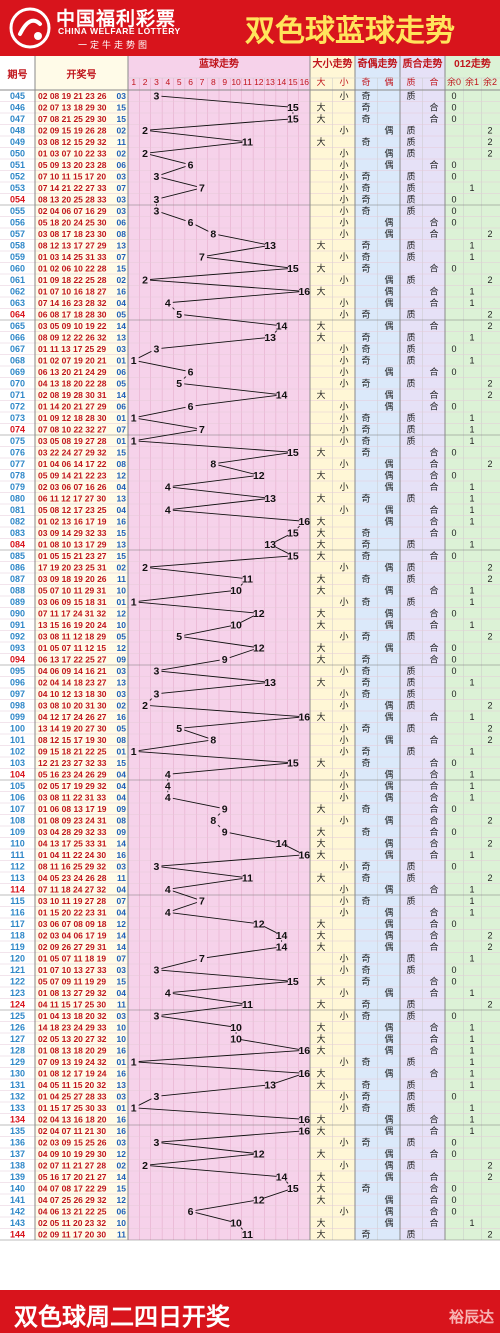  Describe the element at coordinates (72, 407) in the screenshot. I see `red-balls: 01 14 20 21 27 29` at that location.